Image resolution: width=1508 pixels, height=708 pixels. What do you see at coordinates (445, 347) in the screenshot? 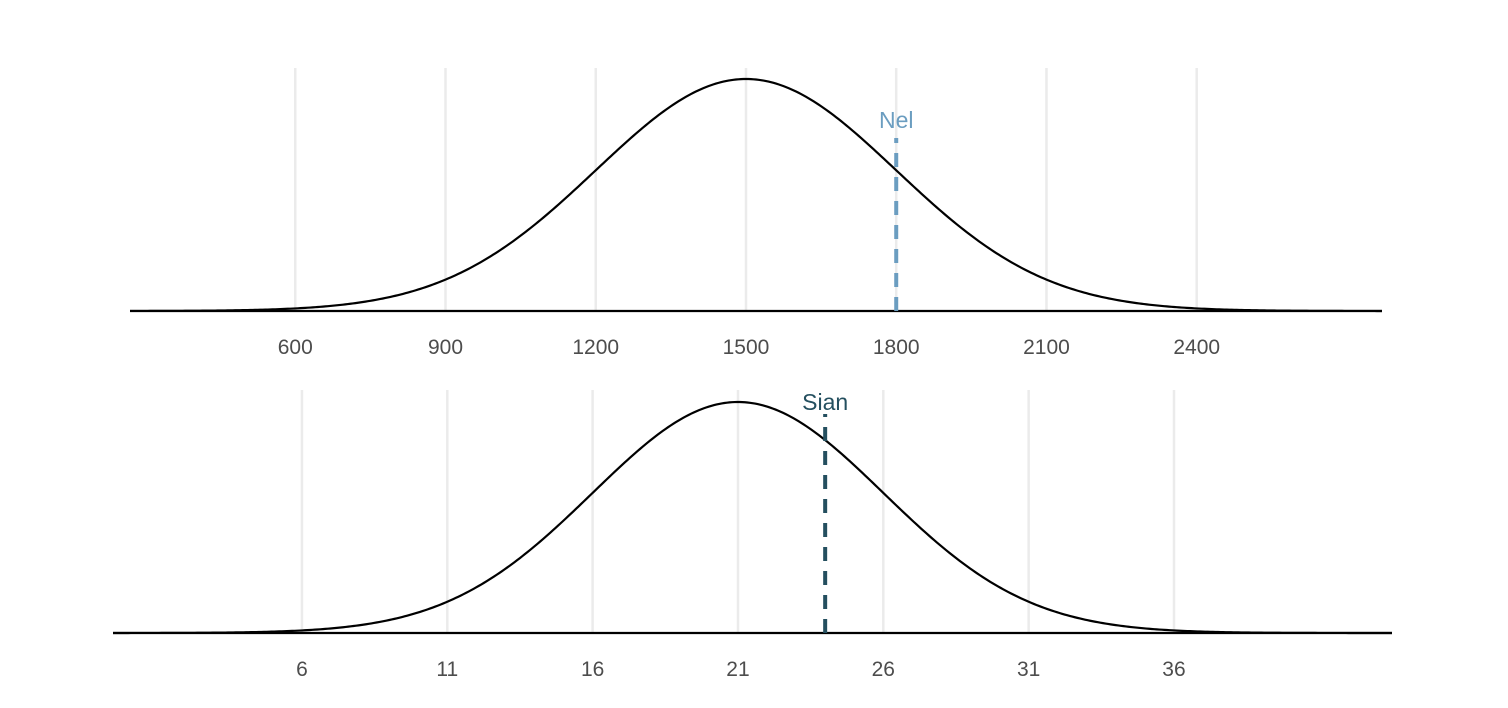
I see `tick-label: 900` at bounding box center [445, 347].